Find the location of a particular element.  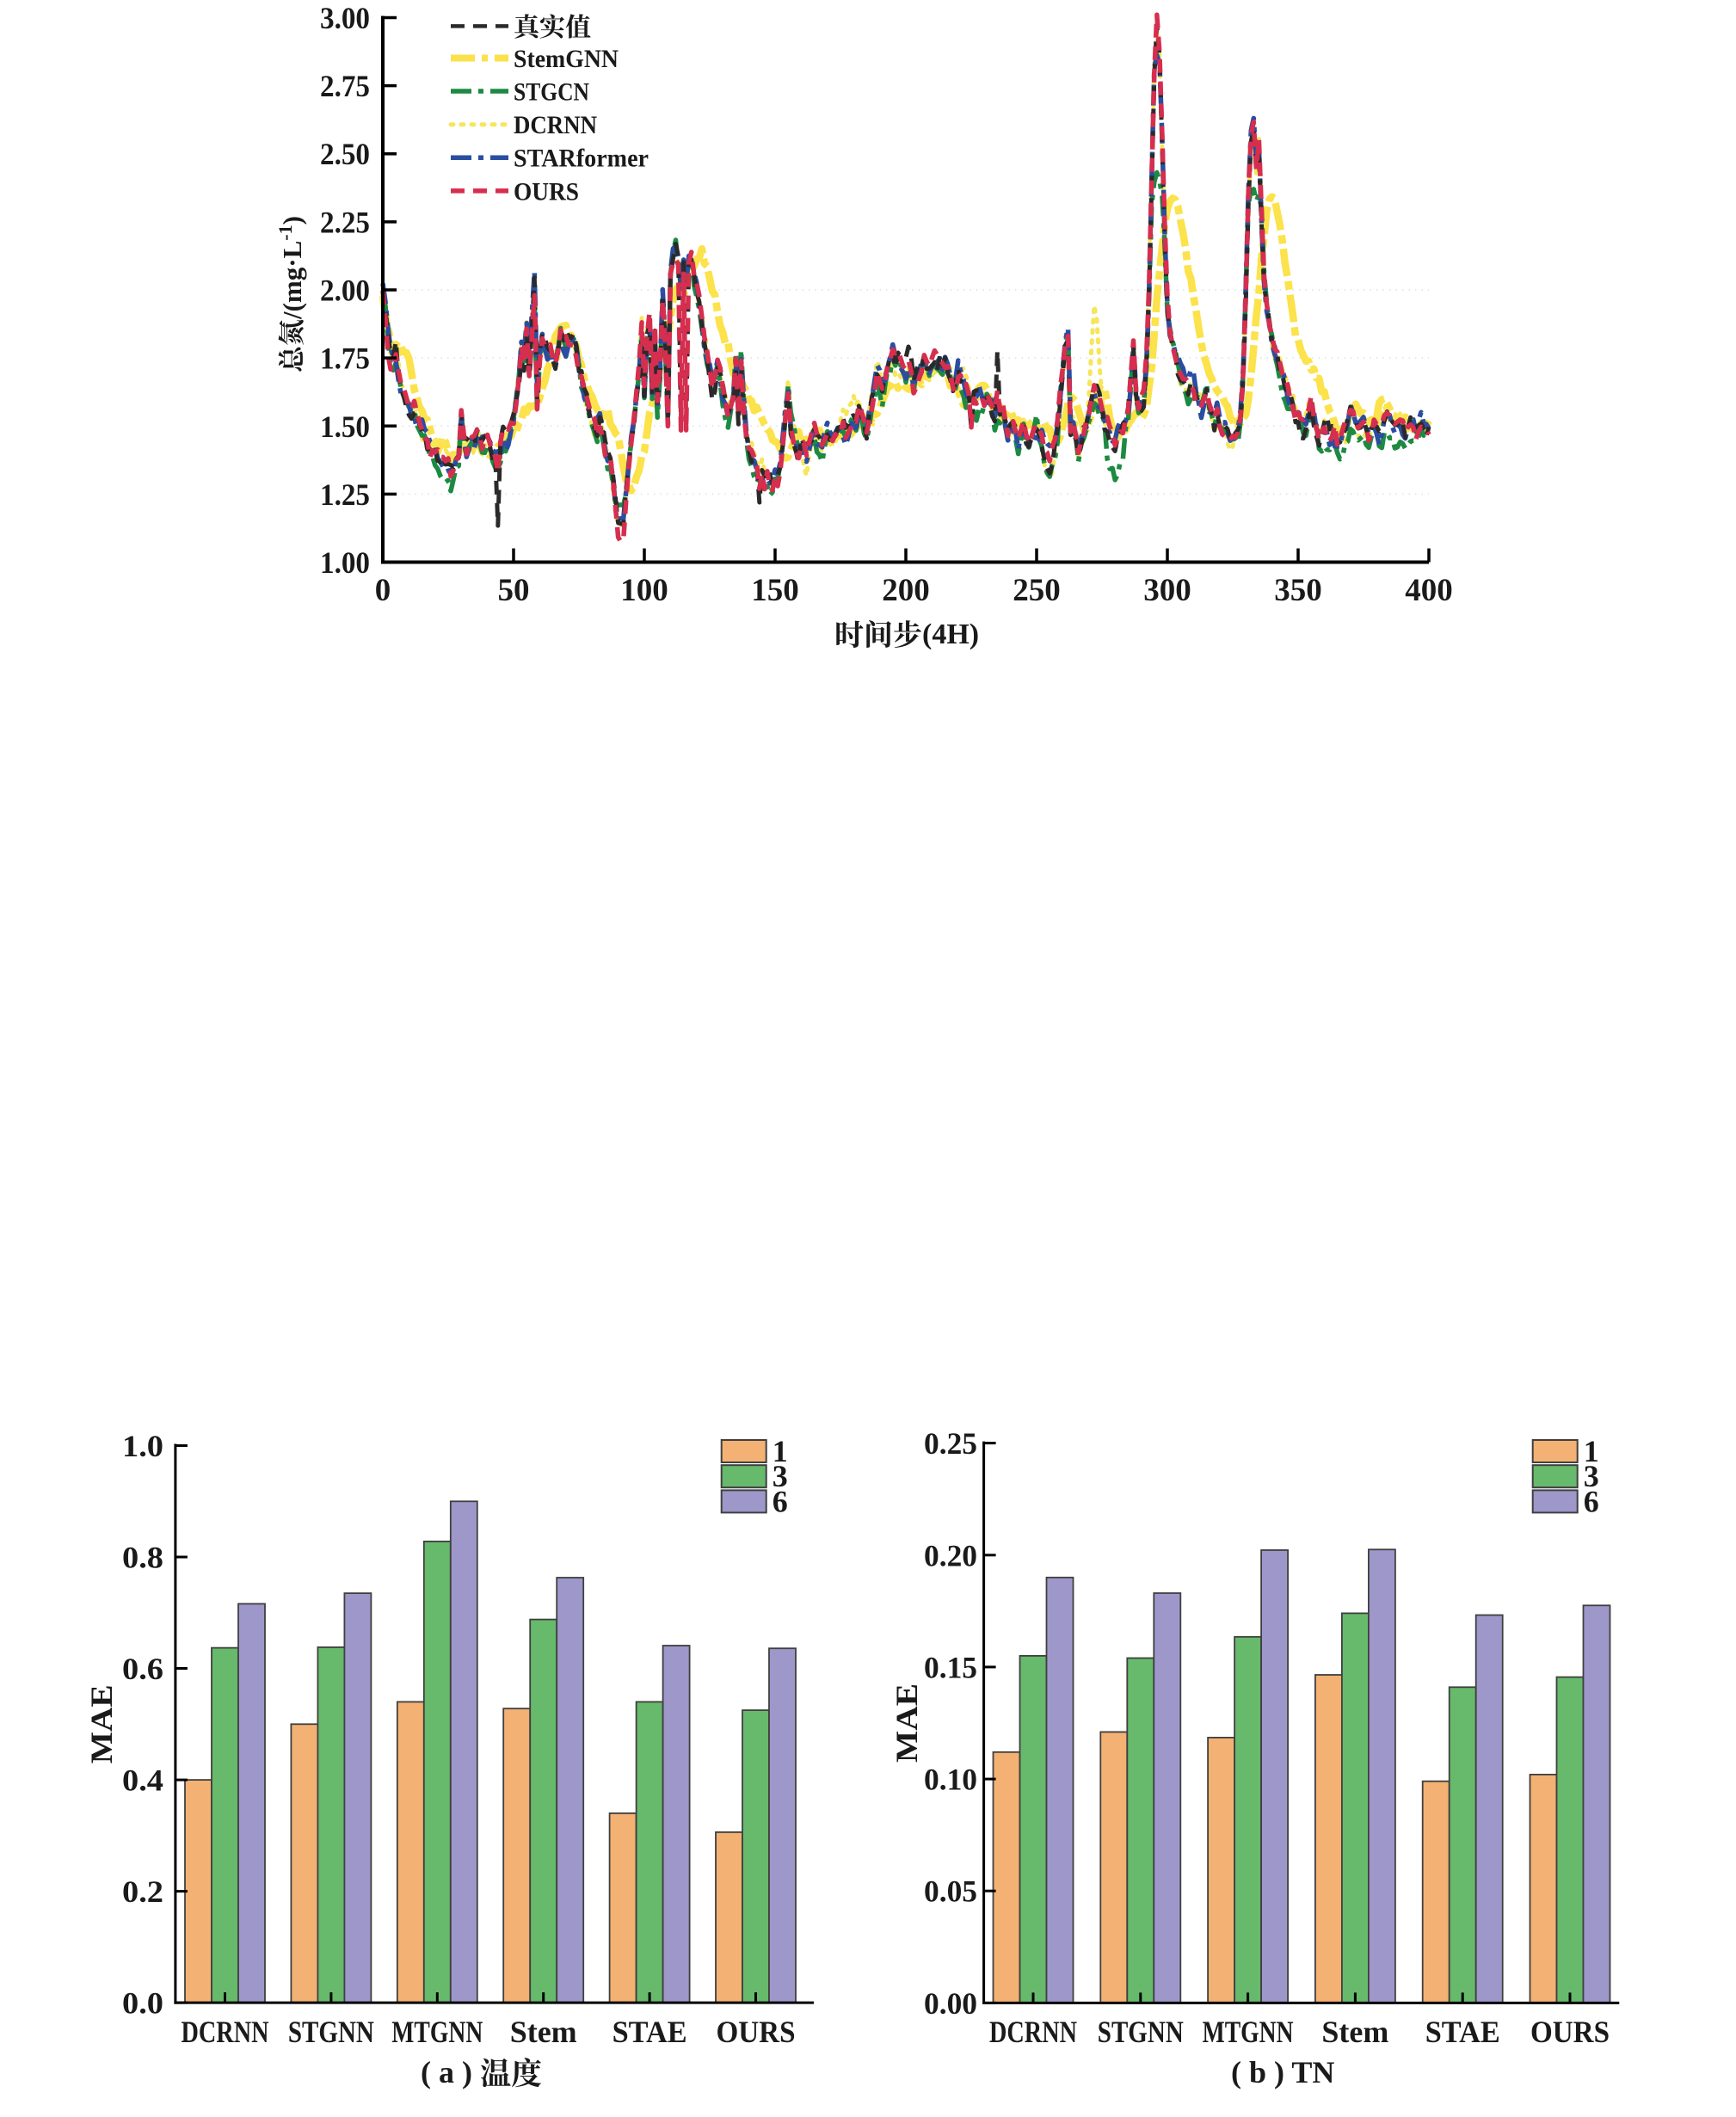

svg-text: 0.6 is located at coordinates (142, 1669).